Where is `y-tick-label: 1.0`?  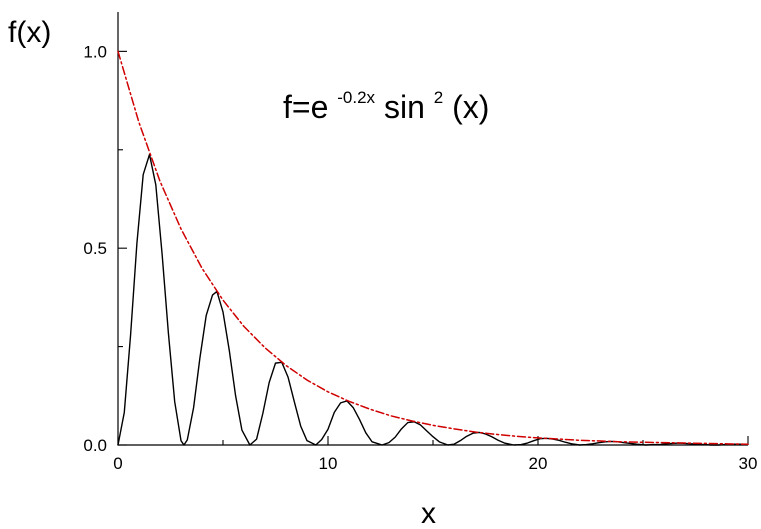 y-tick-label: 1.0 is located at coordinates (95, 51).